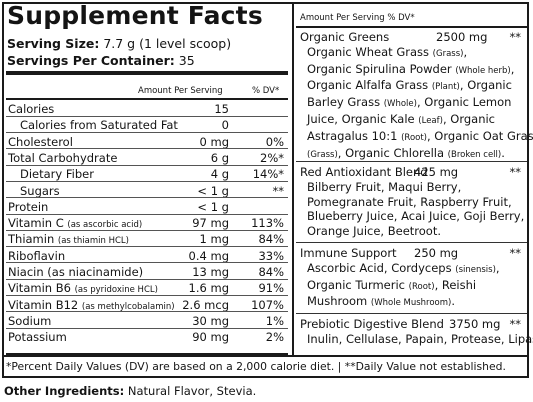 Image resolution: width=533 pixels, height=402 pixels. Describe the element at coordinates (430, 120) in the screenshot. I see `ingredient-part-note: (Leaf)` at that location.